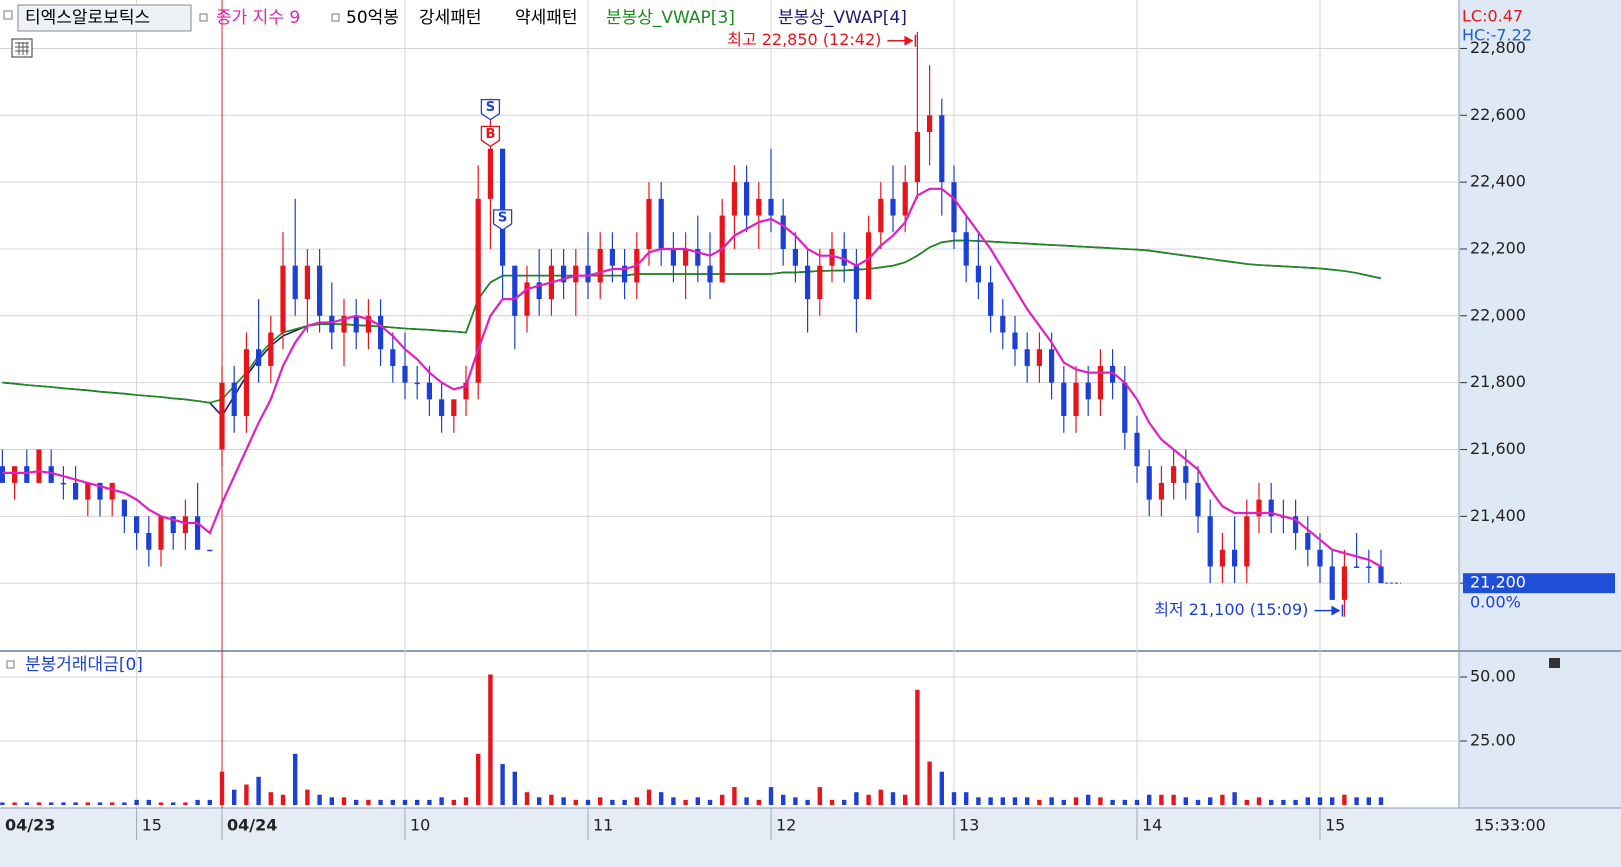 The height and width of the screenshot is (867, 1621). Describe the element at coordinates (372, 18) in the screenshot. I see `indicator: 50억봉` at that location.